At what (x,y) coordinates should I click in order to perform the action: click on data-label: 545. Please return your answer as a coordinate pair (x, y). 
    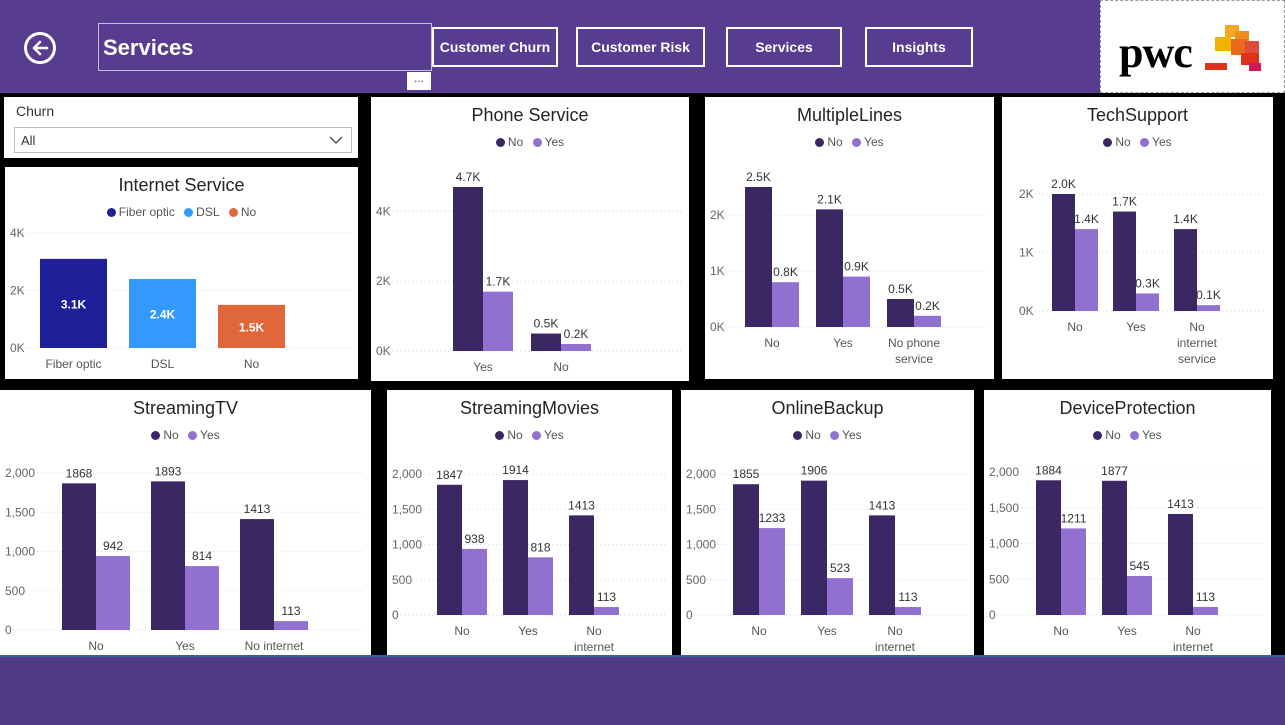
    Looking at the image, I should click on (1139, 566).